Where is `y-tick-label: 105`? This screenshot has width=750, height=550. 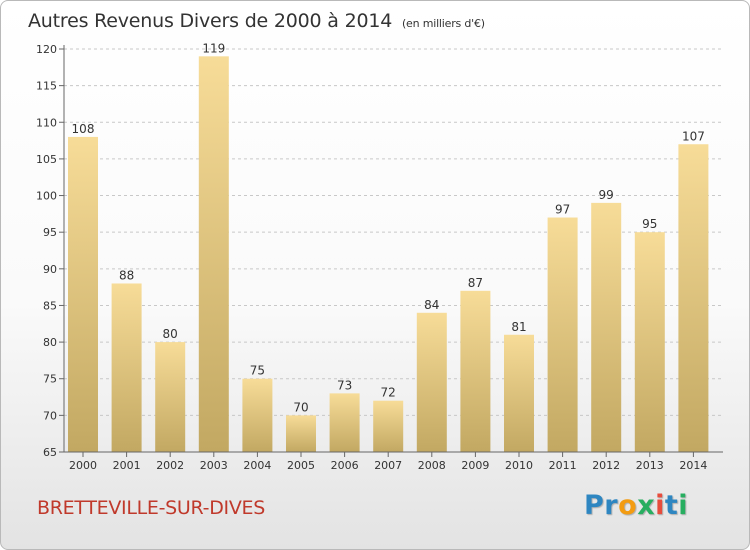
y-tick-label: 105 is located at coordinates (46, 159).